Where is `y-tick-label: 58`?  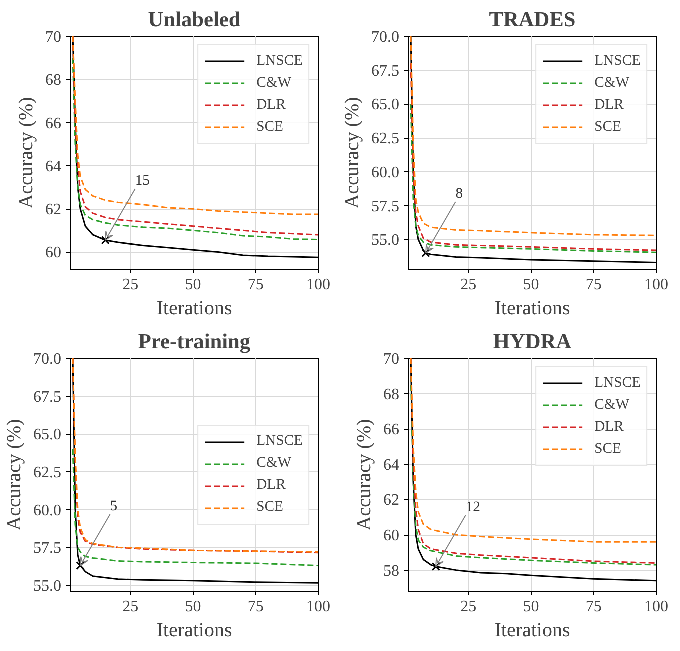
y-tick-label: 58 is located at coordinates (392, 571).